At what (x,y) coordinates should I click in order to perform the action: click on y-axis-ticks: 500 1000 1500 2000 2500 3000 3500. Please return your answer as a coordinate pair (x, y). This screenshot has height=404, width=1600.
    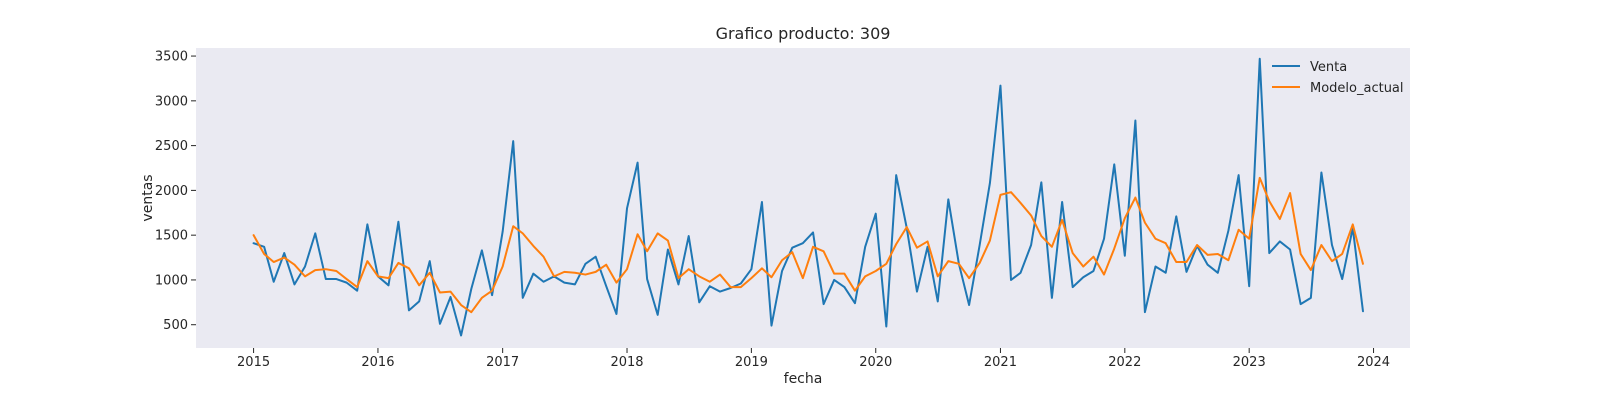
    Looking at the image, I should click on (175, 191).